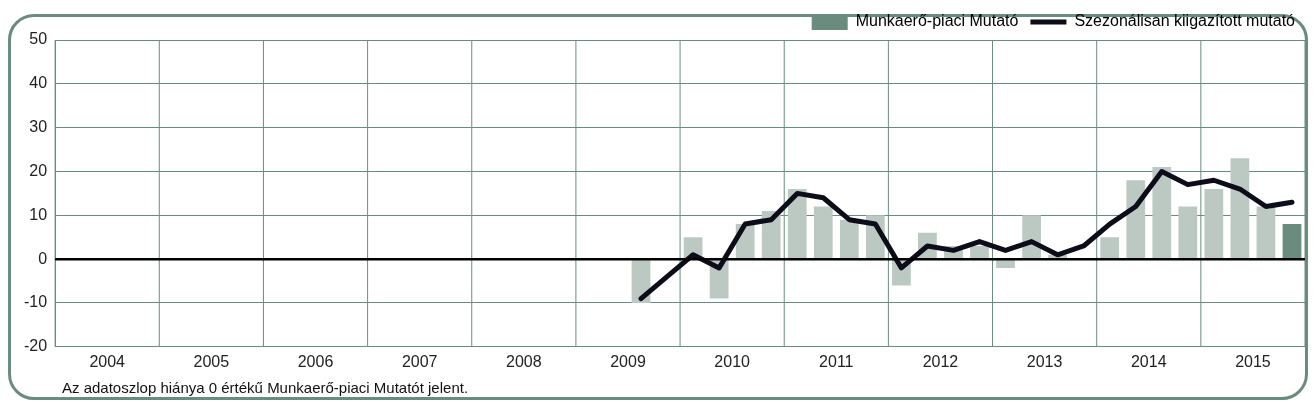 The height and width of the screenshot is (404, 1315). Describe the element at coordinates (940, 361) in the screenshot. I see `x-tick-label: 2012` at that location.